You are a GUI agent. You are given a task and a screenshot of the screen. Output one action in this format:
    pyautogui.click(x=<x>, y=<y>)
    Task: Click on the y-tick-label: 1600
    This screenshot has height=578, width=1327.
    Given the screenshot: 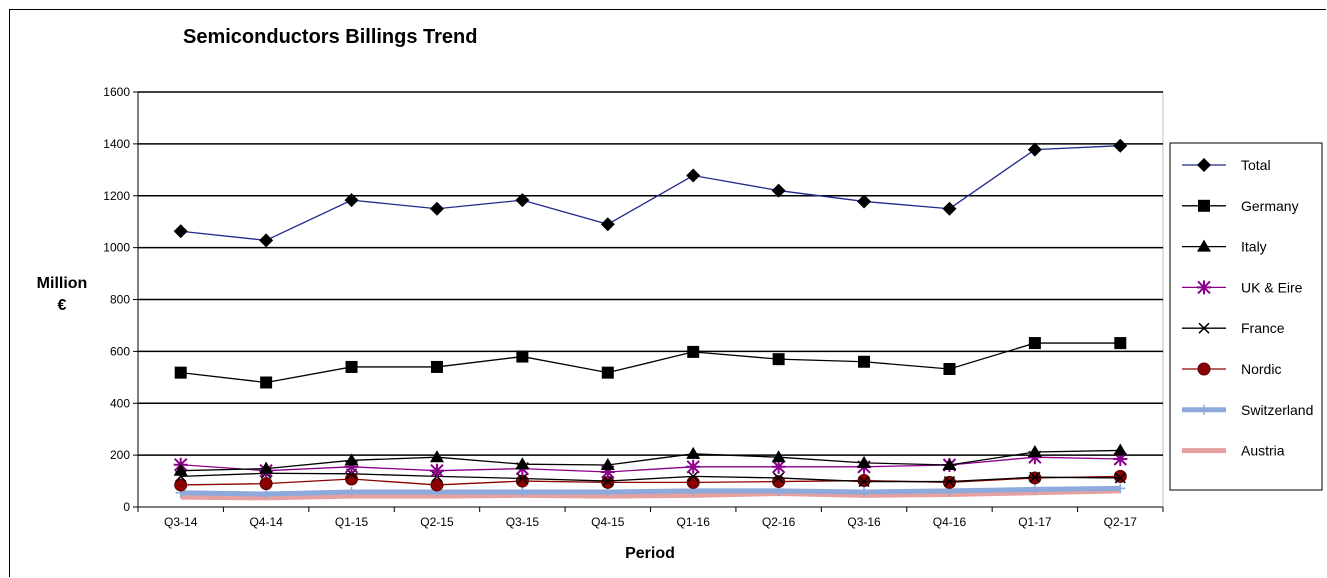 What is the action you would take?
    pyautogui.click(x=116, y=92)
    